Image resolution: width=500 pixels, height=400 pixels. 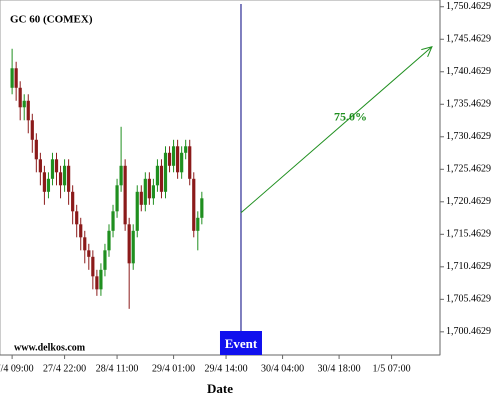 What do you see at coordinates (282, 368) in the screenshot?
I see `x-tick-label: 30/4 04:00` at bounding box center [282, 368].